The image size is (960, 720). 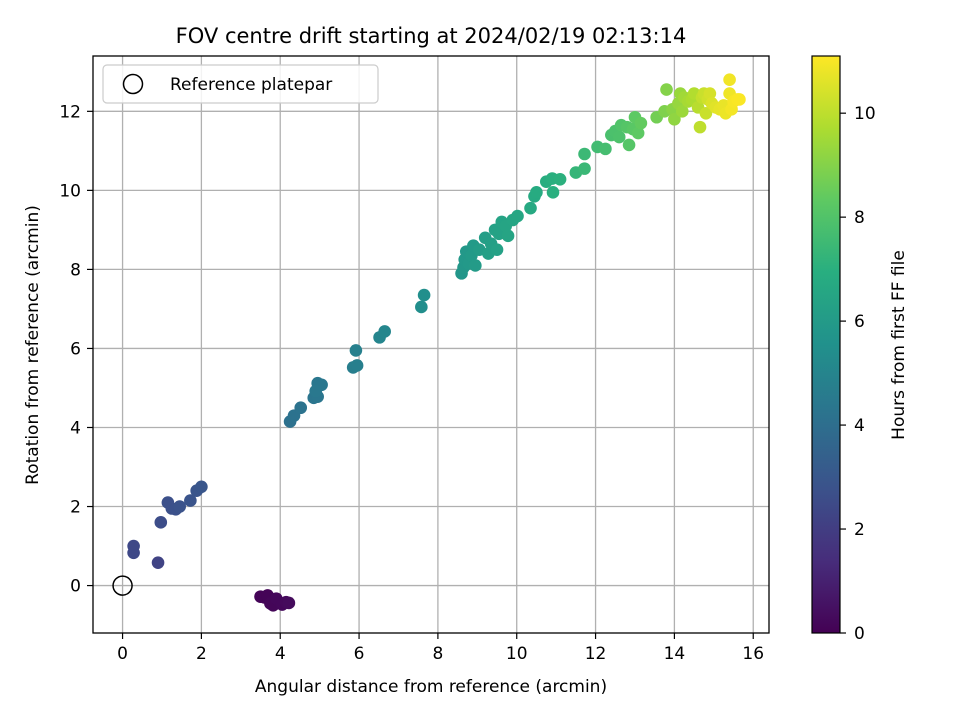 What do you see at coordinates (826, 344) in the screenshot?
I see `colorbar-gradient` at bounding box center [826, 344].